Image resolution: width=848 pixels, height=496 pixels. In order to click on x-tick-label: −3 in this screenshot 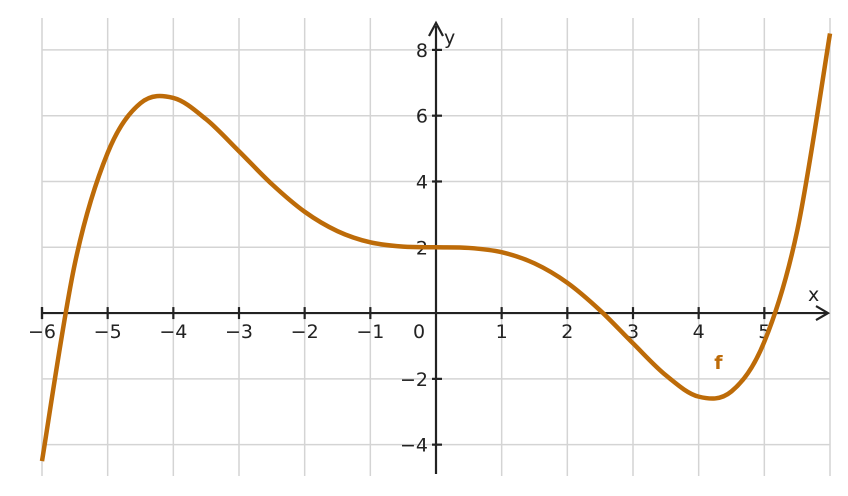, I will do `click(239, 332)`.